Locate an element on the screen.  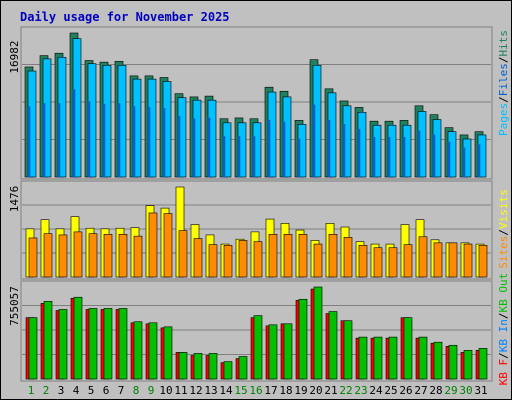
legend: KB F/KB In/KB Out is located at coordinates (503, 329).